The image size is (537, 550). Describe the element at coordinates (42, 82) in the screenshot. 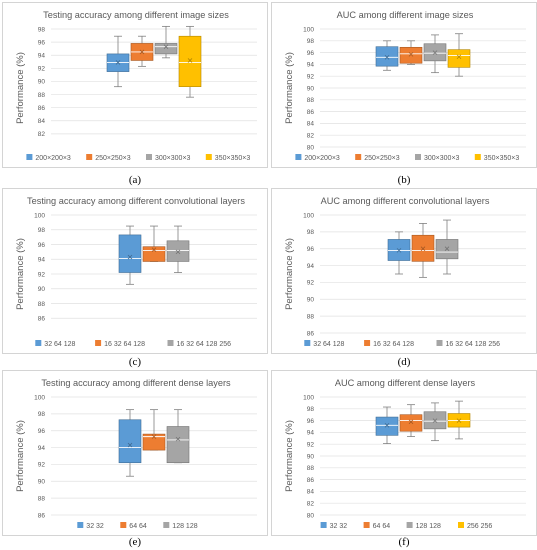

I see `y-tick-label: 90` at that location.